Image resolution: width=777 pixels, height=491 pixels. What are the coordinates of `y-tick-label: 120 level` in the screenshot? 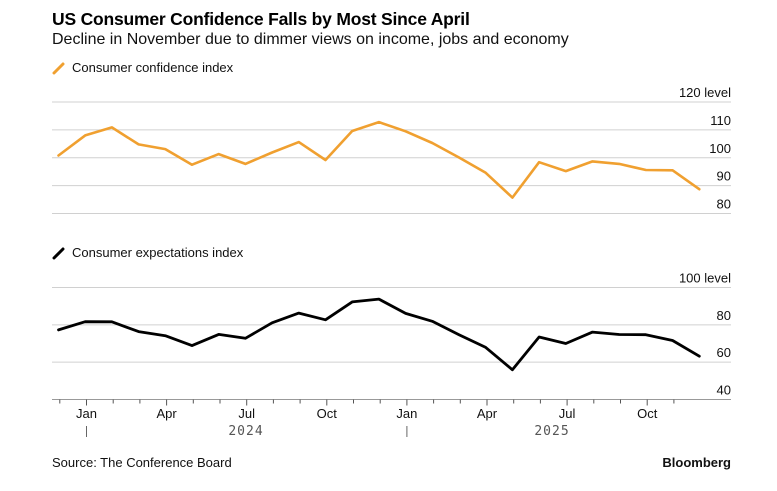 It's located at (705, 92).